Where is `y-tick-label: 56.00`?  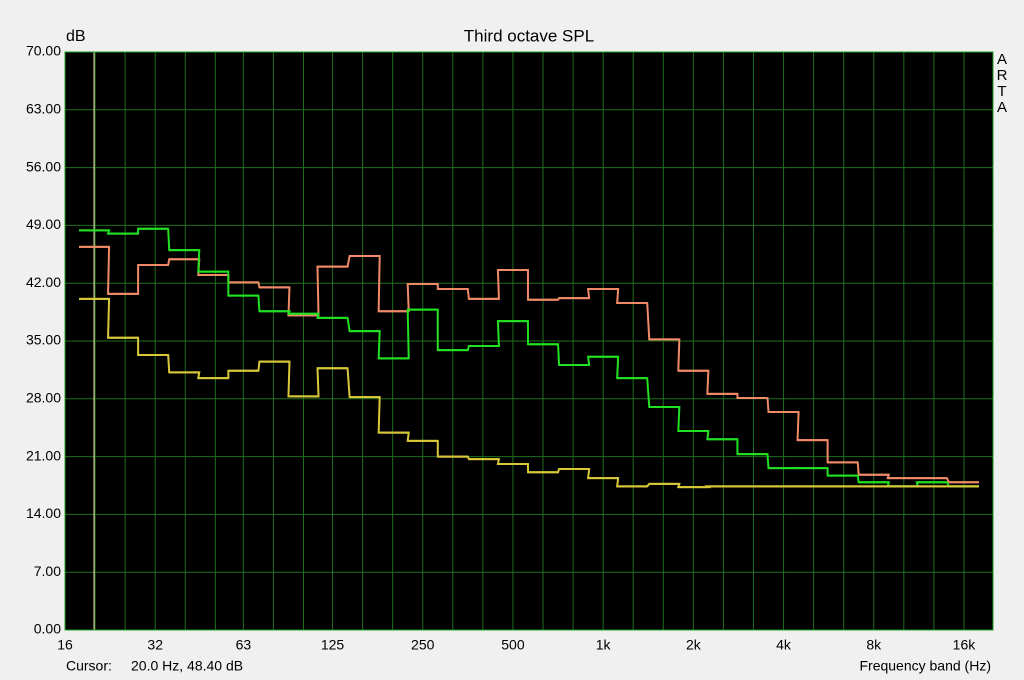 y-tick-label: 56.00 is located at coordinates (43, 166).